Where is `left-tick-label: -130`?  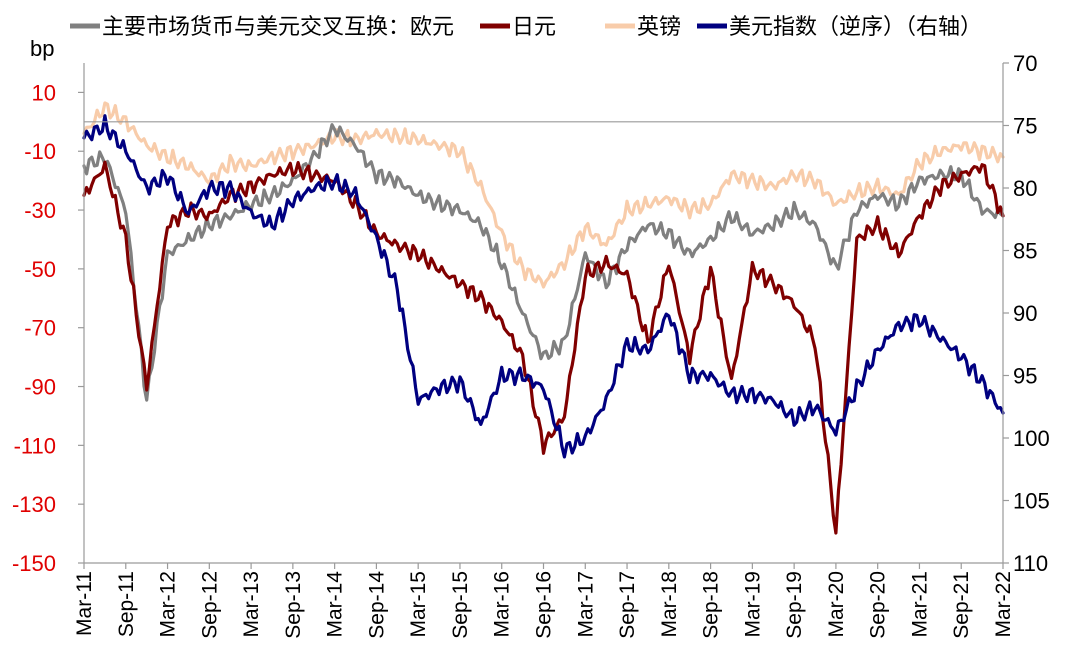
left-tick-label: -130 is located at coordinates (34, 504).